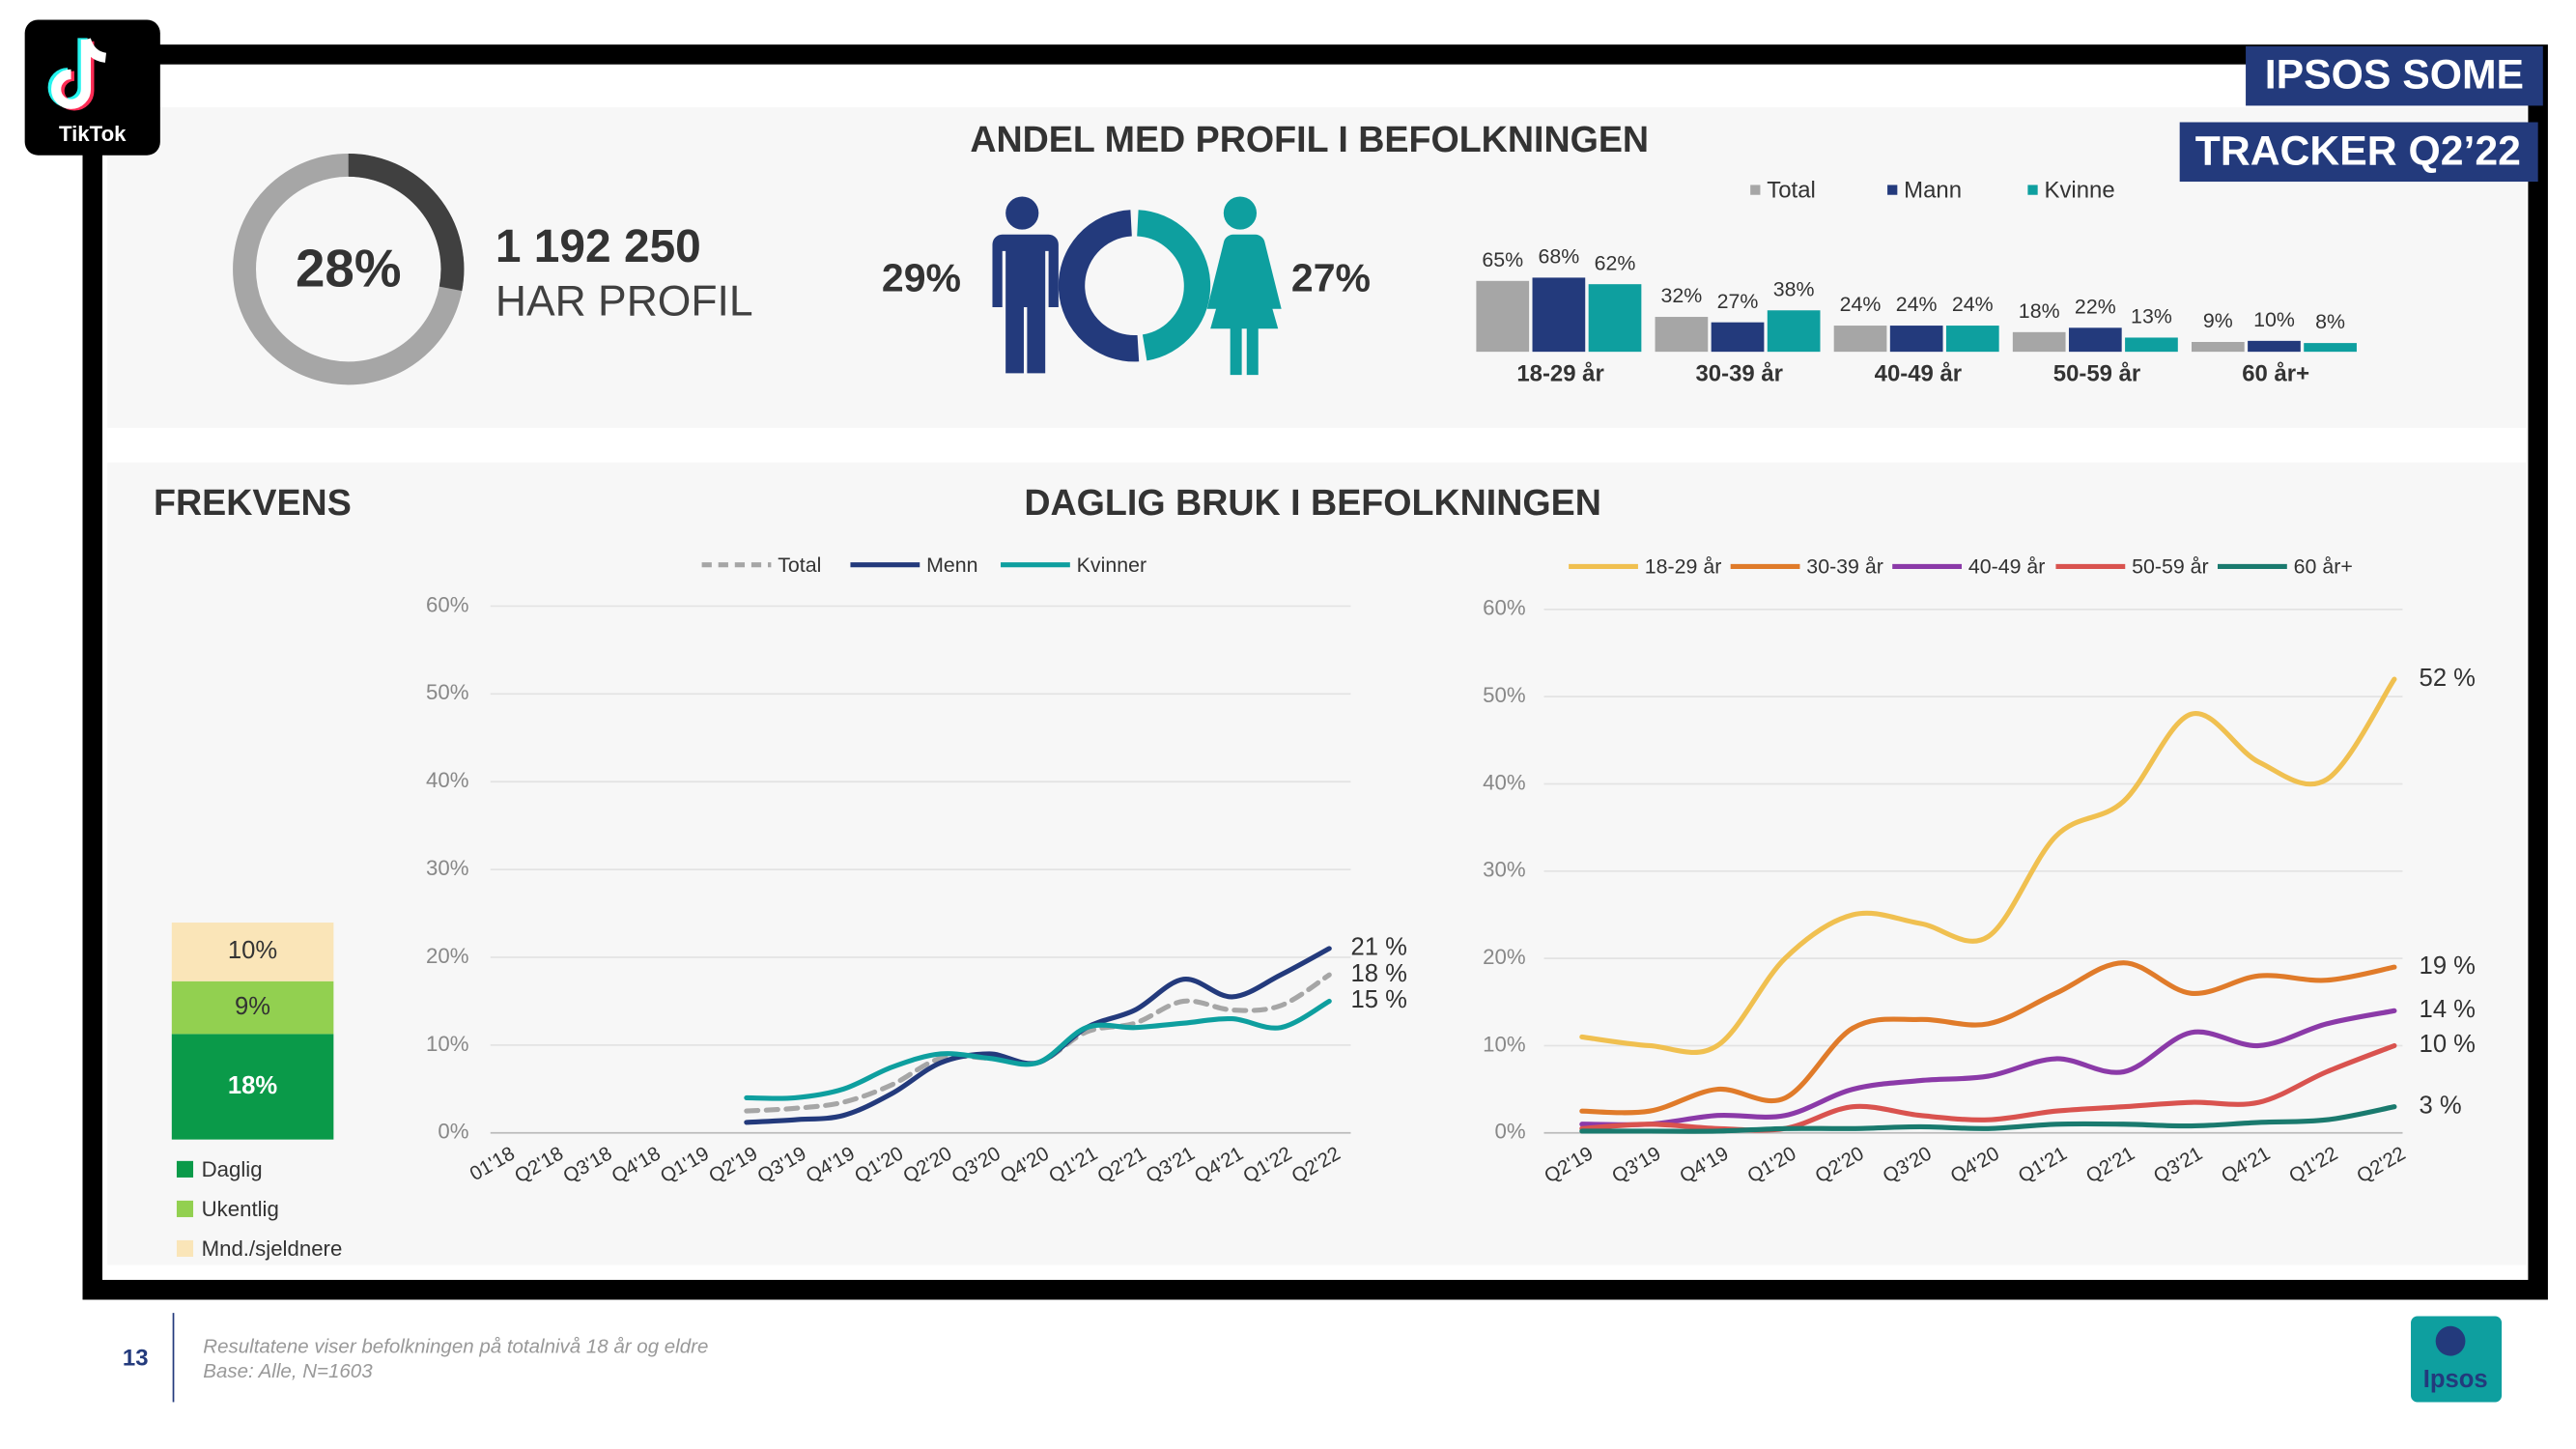 This screenshot has height=1449, width=2576. What do you see at coordinates (1111, 565) in the screenshot?
I see `legend-label: Kvinner` at bounding box center [1111, 565].